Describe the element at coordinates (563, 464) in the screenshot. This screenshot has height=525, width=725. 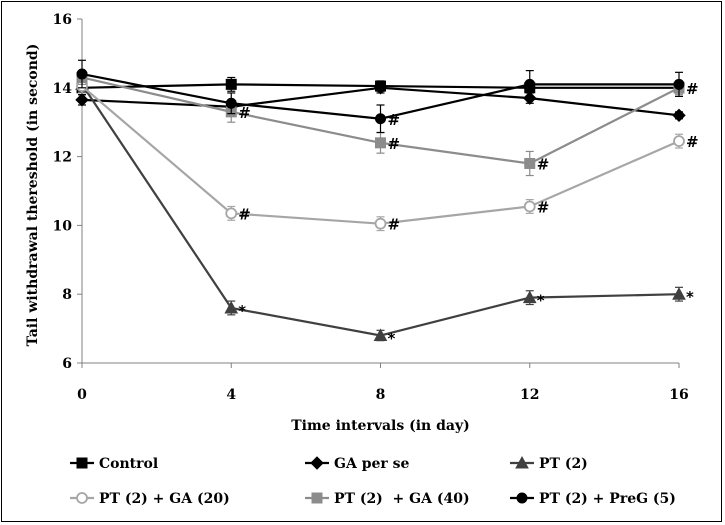
I see `legend-label: PT (2)` at that location.